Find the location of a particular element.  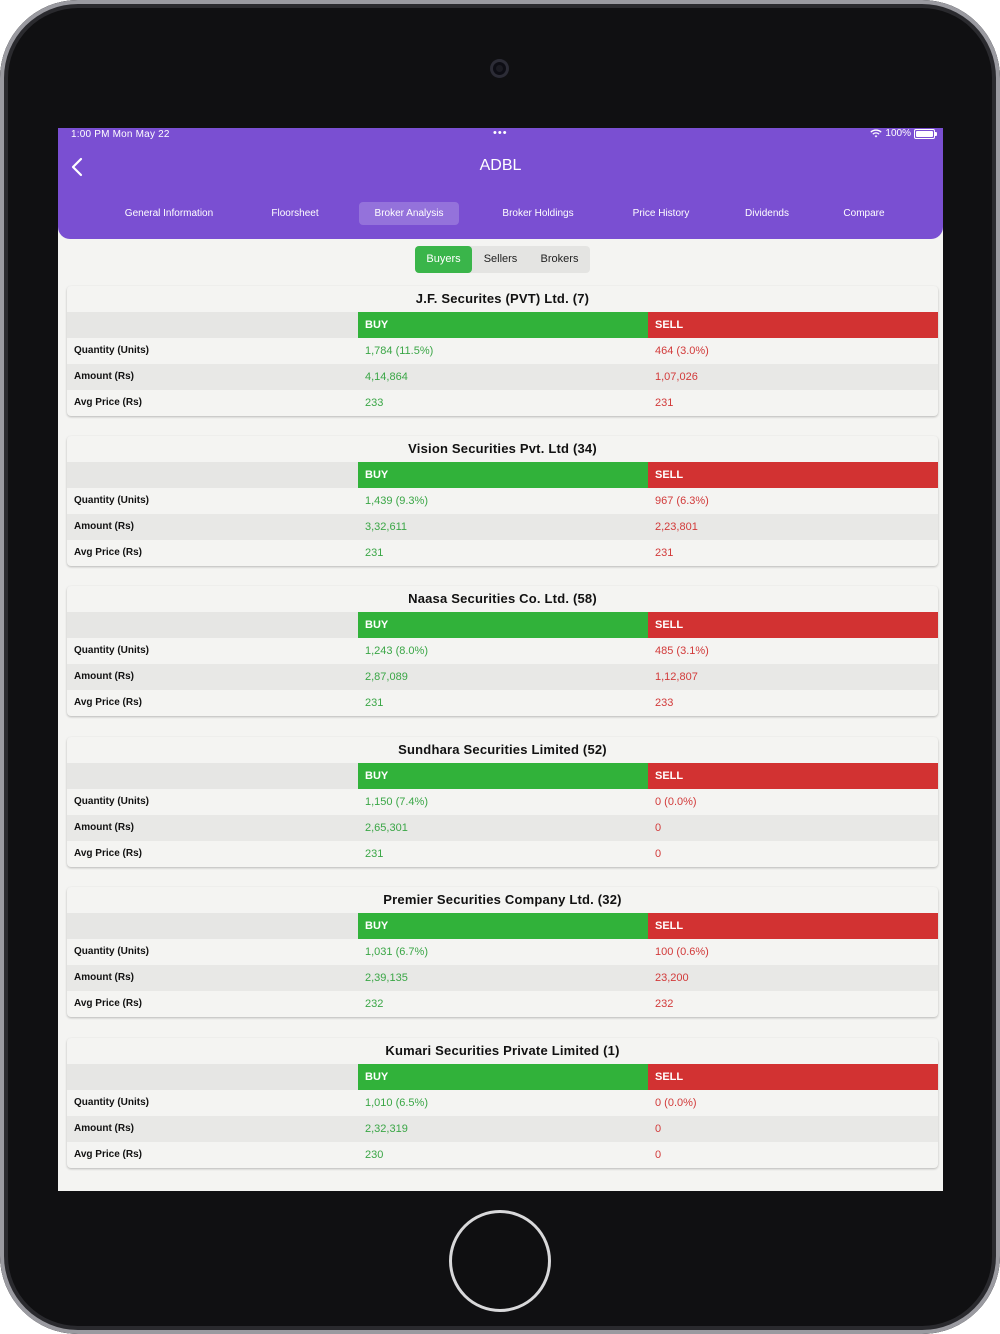

camera-icon is located at coordinates (499, 68).